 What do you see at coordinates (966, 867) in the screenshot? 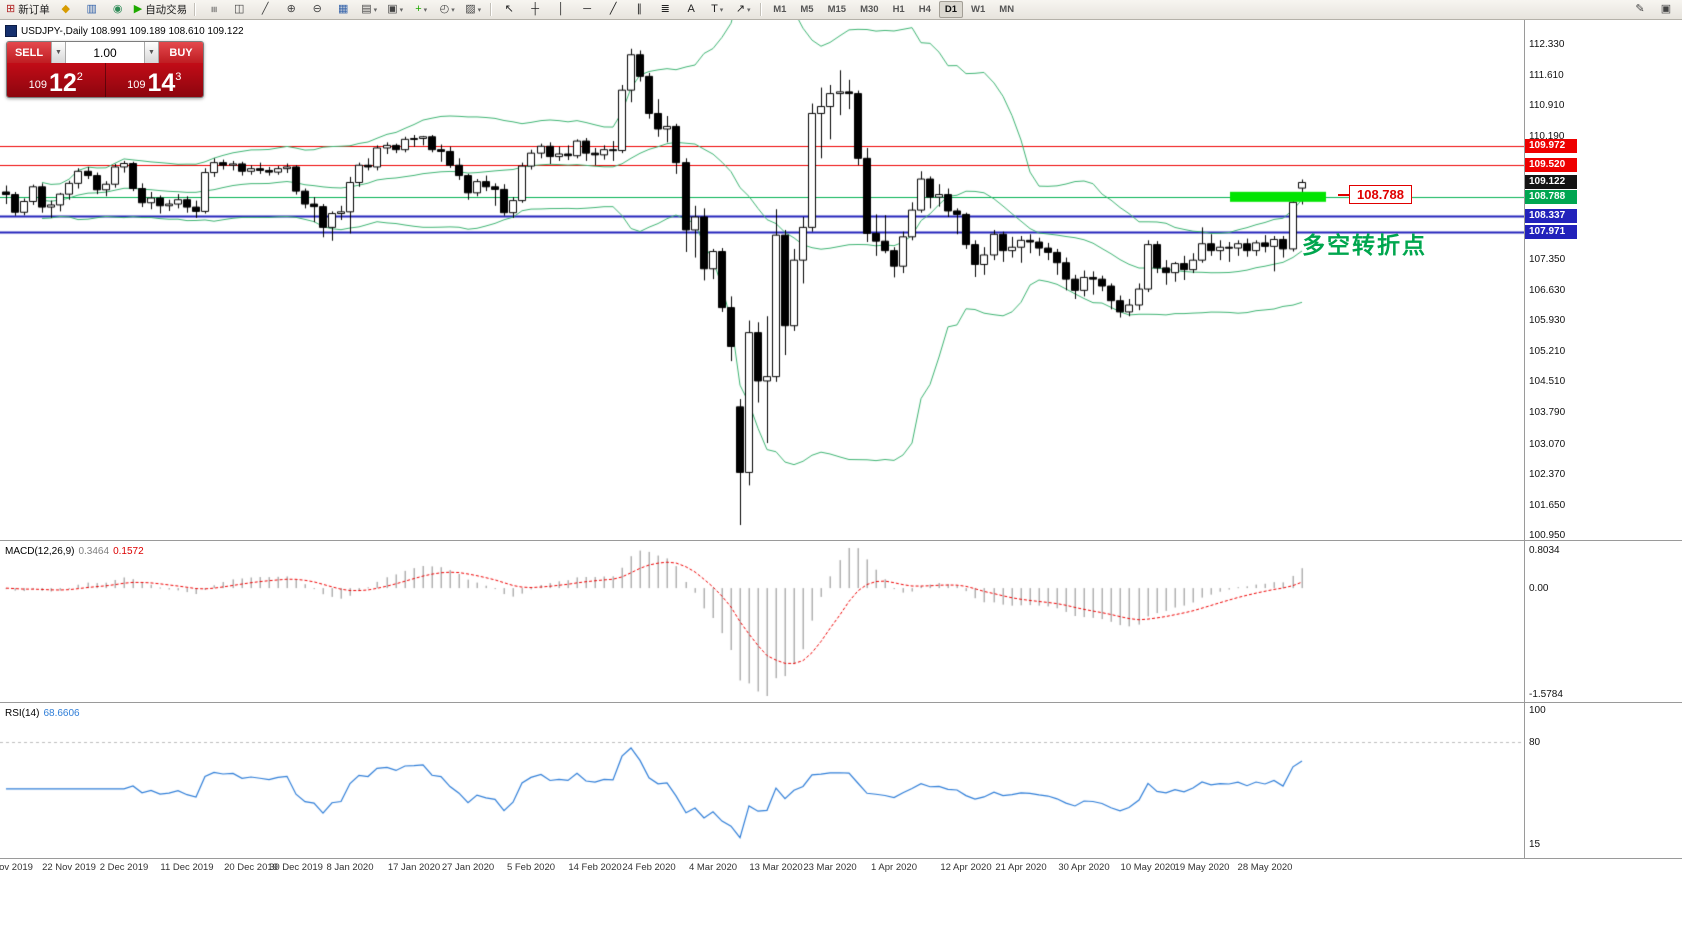
I see `date-axis-label: 12 Apr 2020` at bounding box center [966, 867].